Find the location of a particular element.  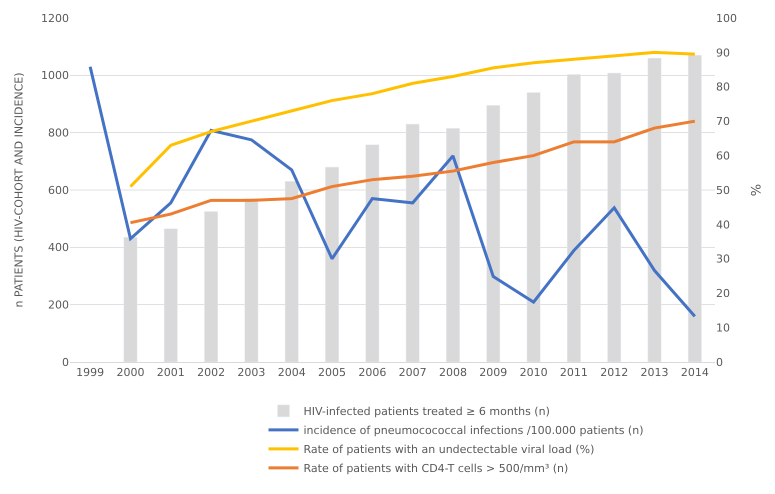

y2-tick-label: 80 is located at coordinates (723, 87).